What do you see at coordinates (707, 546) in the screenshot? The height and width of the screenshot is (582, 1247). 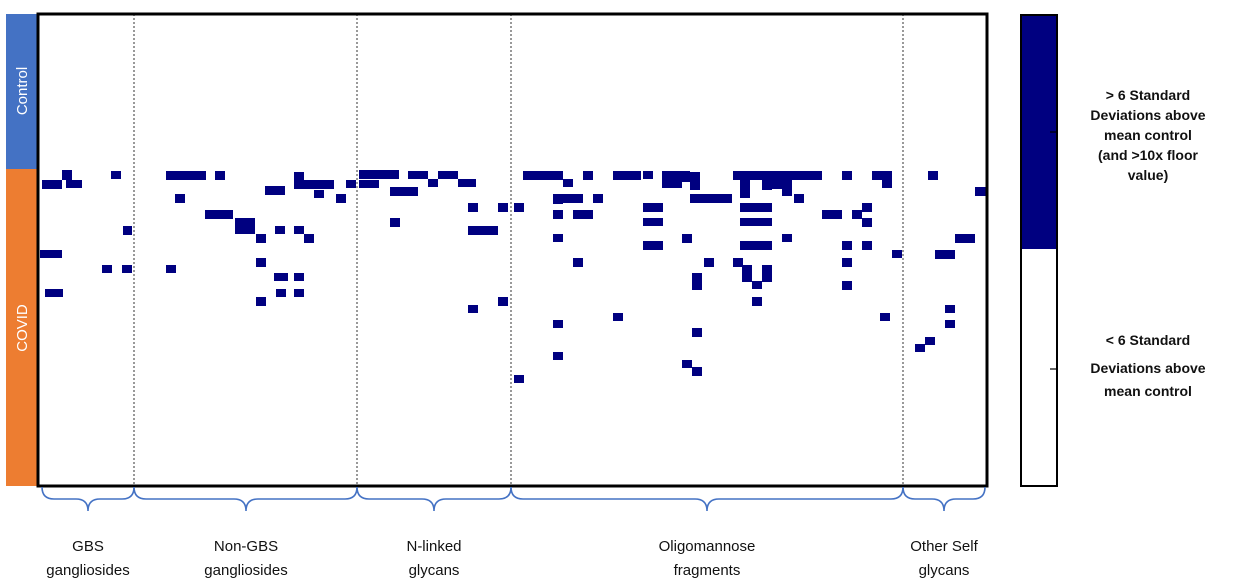 I see `column-group-oligomannose-line1: Oligomannose` at bounding box center [707, 546].